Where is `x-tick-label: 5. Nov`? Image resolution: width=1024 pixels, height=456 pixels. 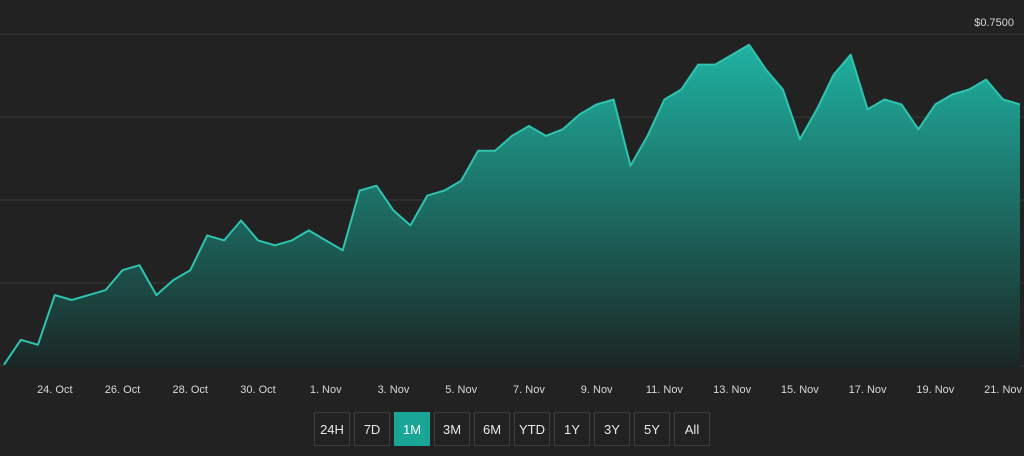
x-tick-label: 5. Nov is located at coordinates (461, 390).